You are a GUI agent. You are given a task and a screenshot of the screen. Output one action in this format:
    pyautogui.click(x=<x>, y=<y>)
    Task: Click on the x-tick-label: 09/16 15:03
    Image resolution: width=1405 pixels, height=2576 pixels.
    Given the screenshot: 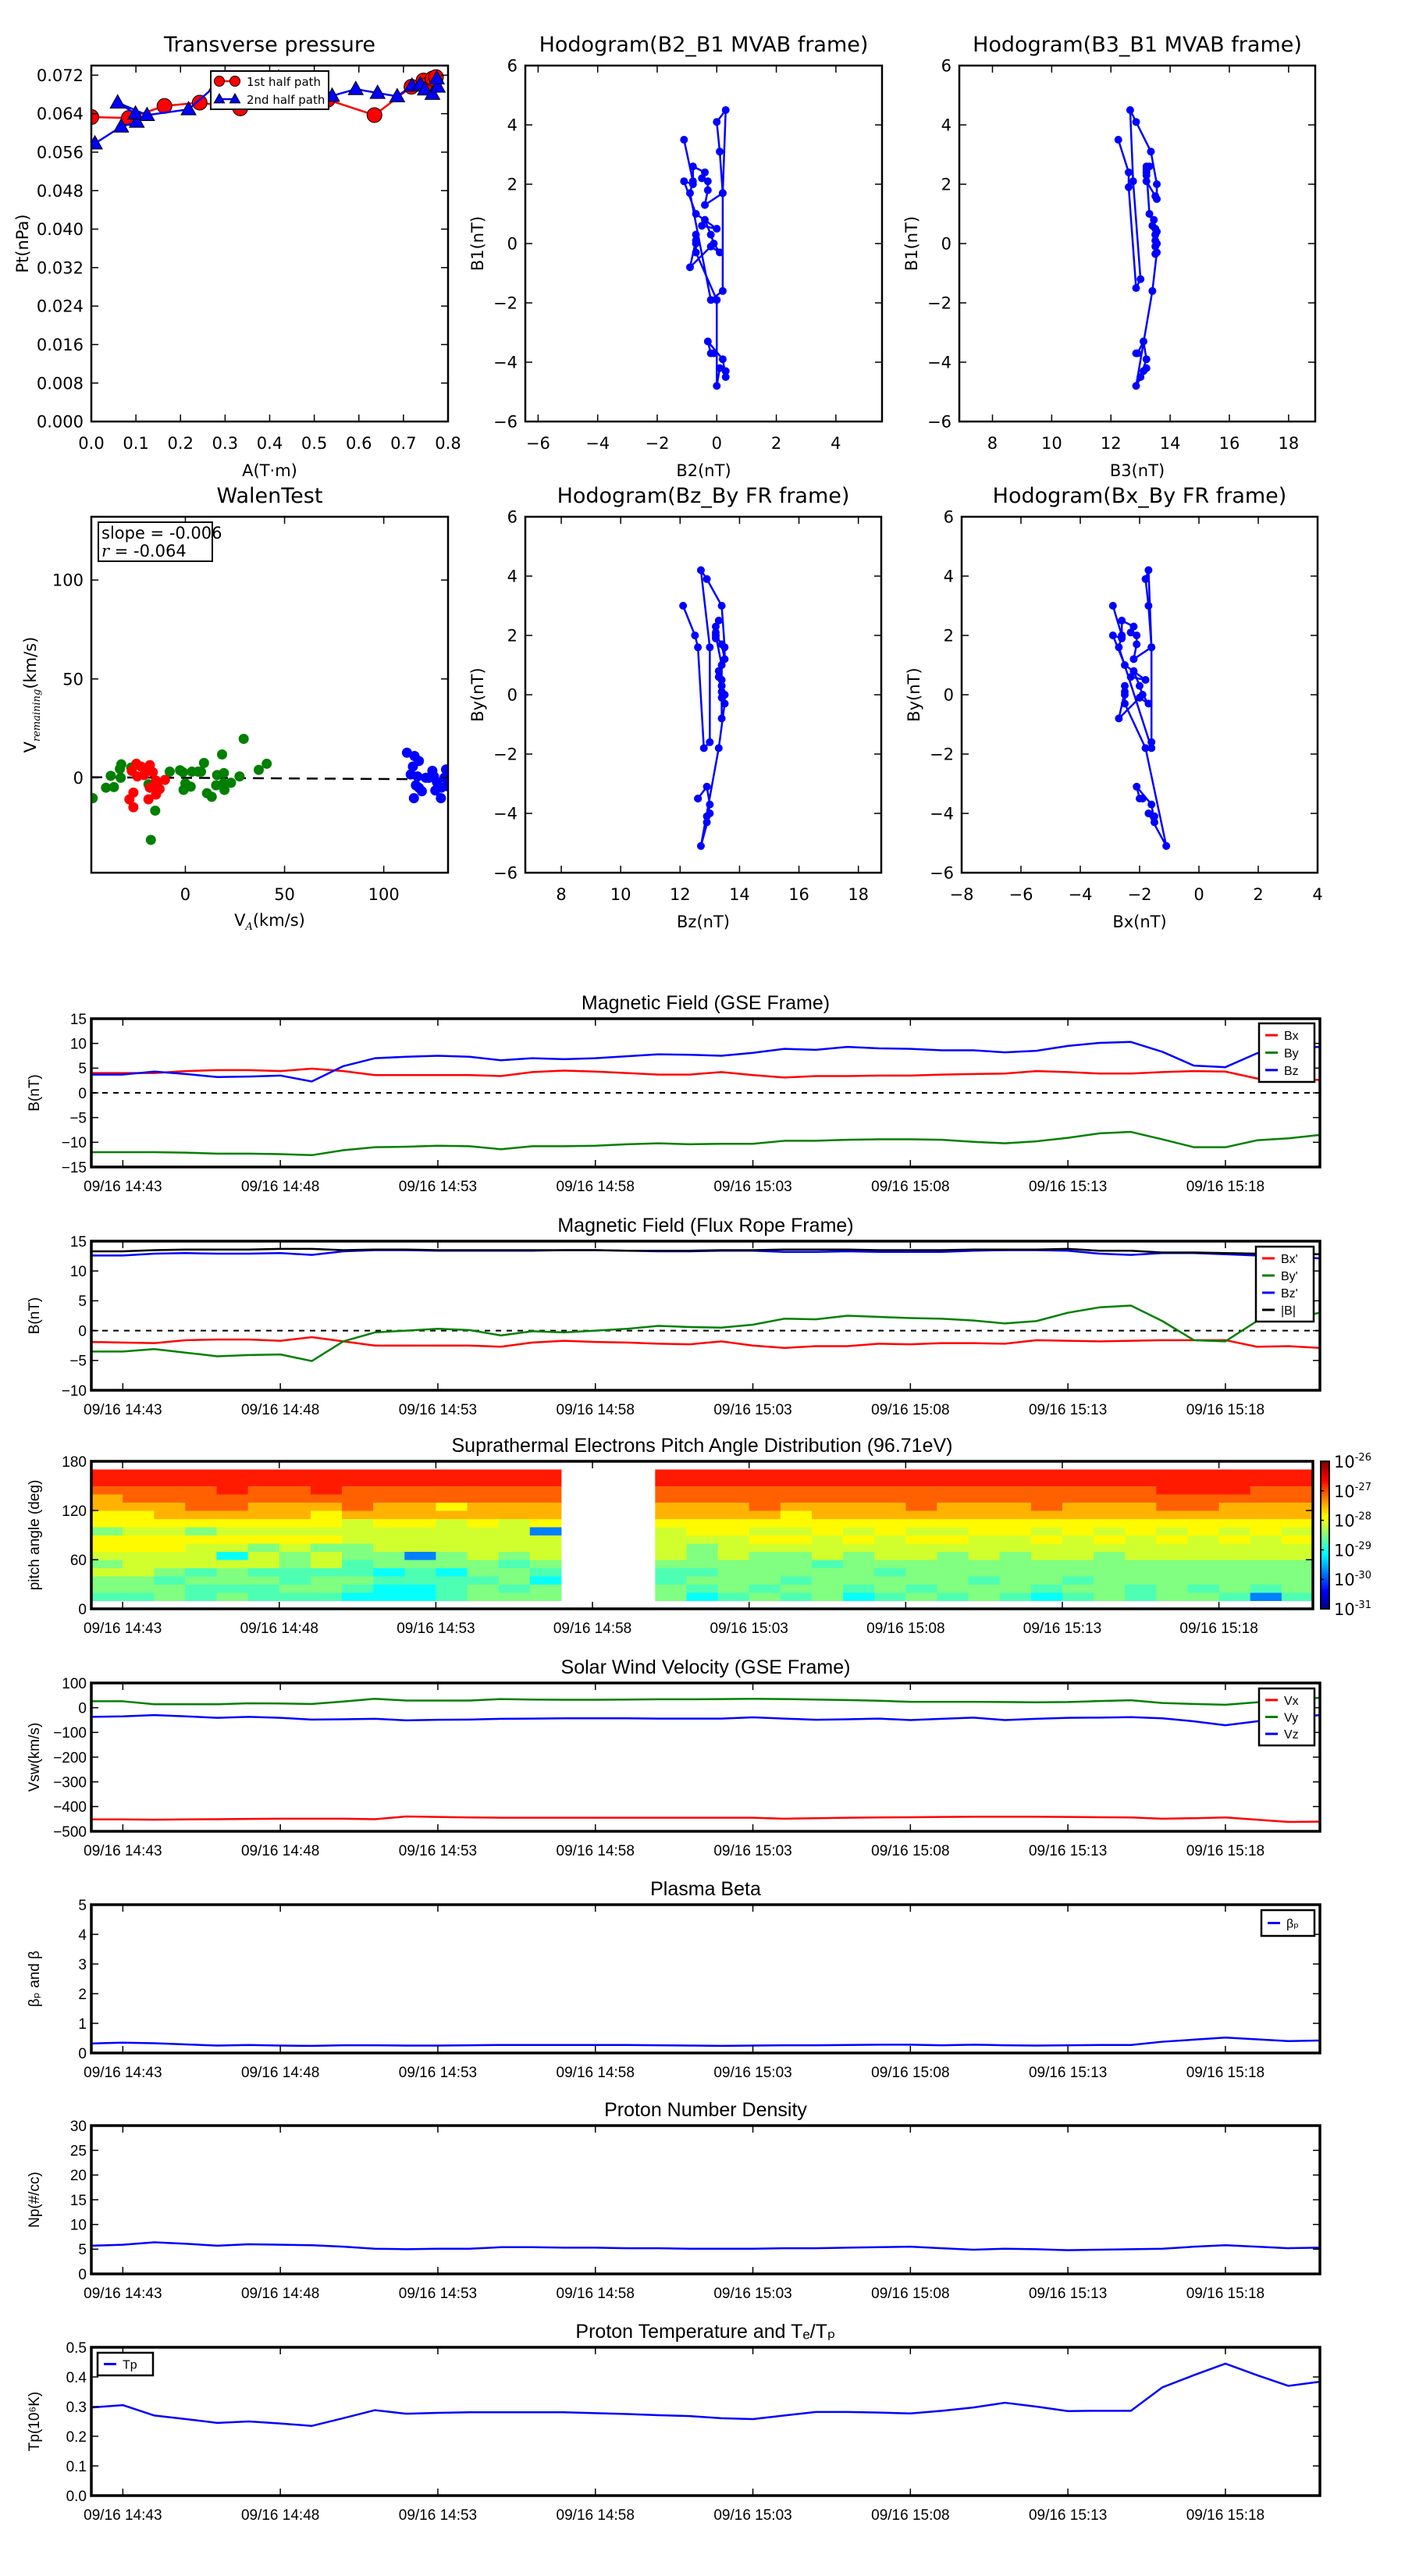 What is the action you would take?
    pyautogui.click(x=752, y=1851)
    